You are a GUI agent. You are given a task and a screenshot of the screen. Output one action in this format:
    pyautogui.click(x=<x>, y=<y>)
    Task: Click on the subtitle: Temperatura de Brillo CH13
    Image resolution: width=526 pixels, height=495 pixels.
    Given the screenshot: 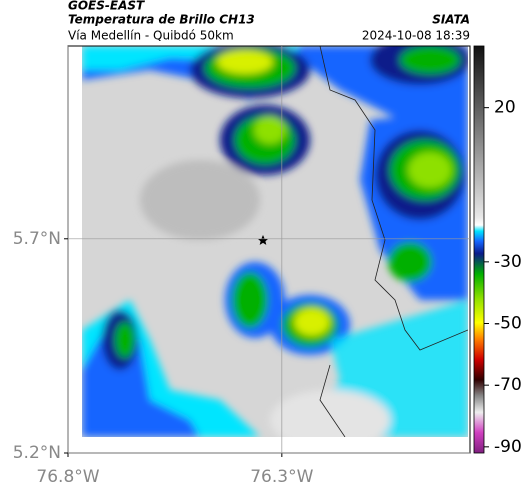 What is the action you would take?
    pyautogui.click(x=161, y=20)
    